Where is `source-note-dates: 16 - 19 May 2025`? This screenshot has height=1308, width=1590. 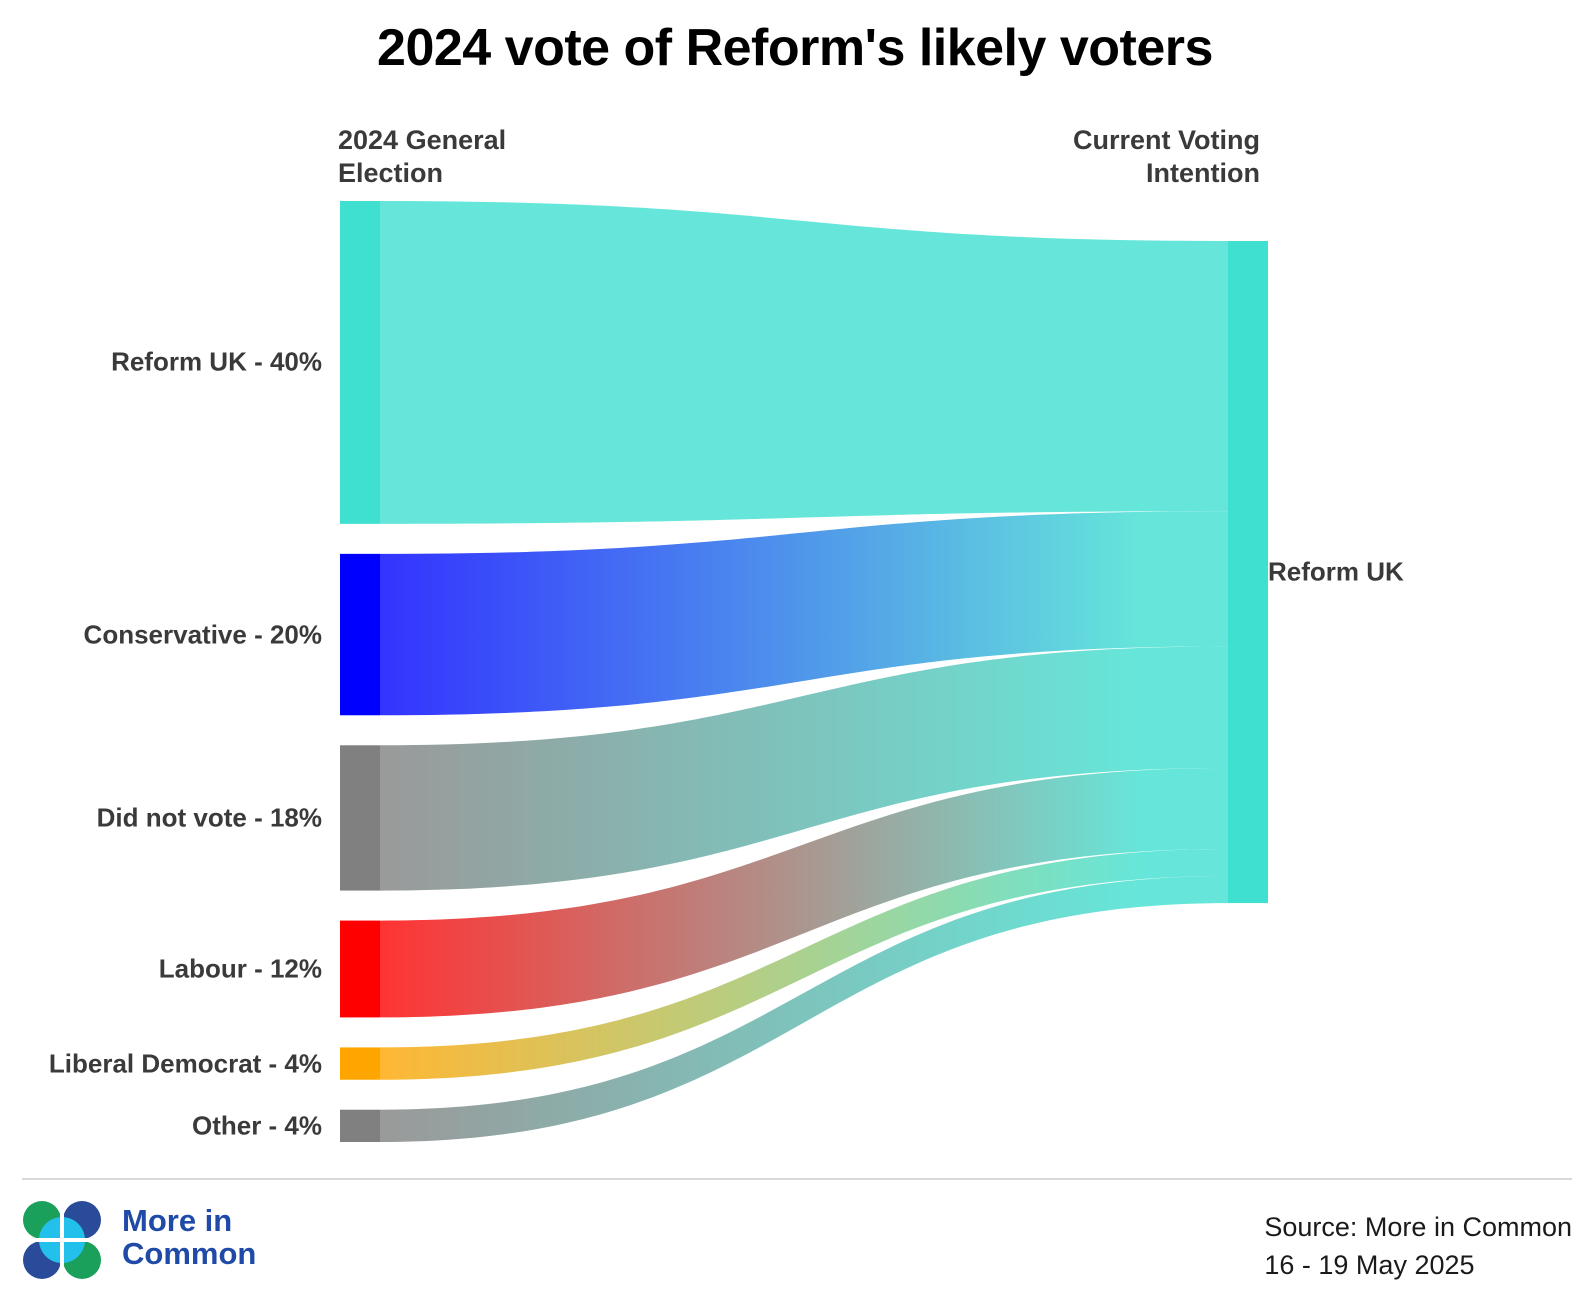 source-note-dates: 16 - 19 May 2025 is located at coordinates (1369, 1265).